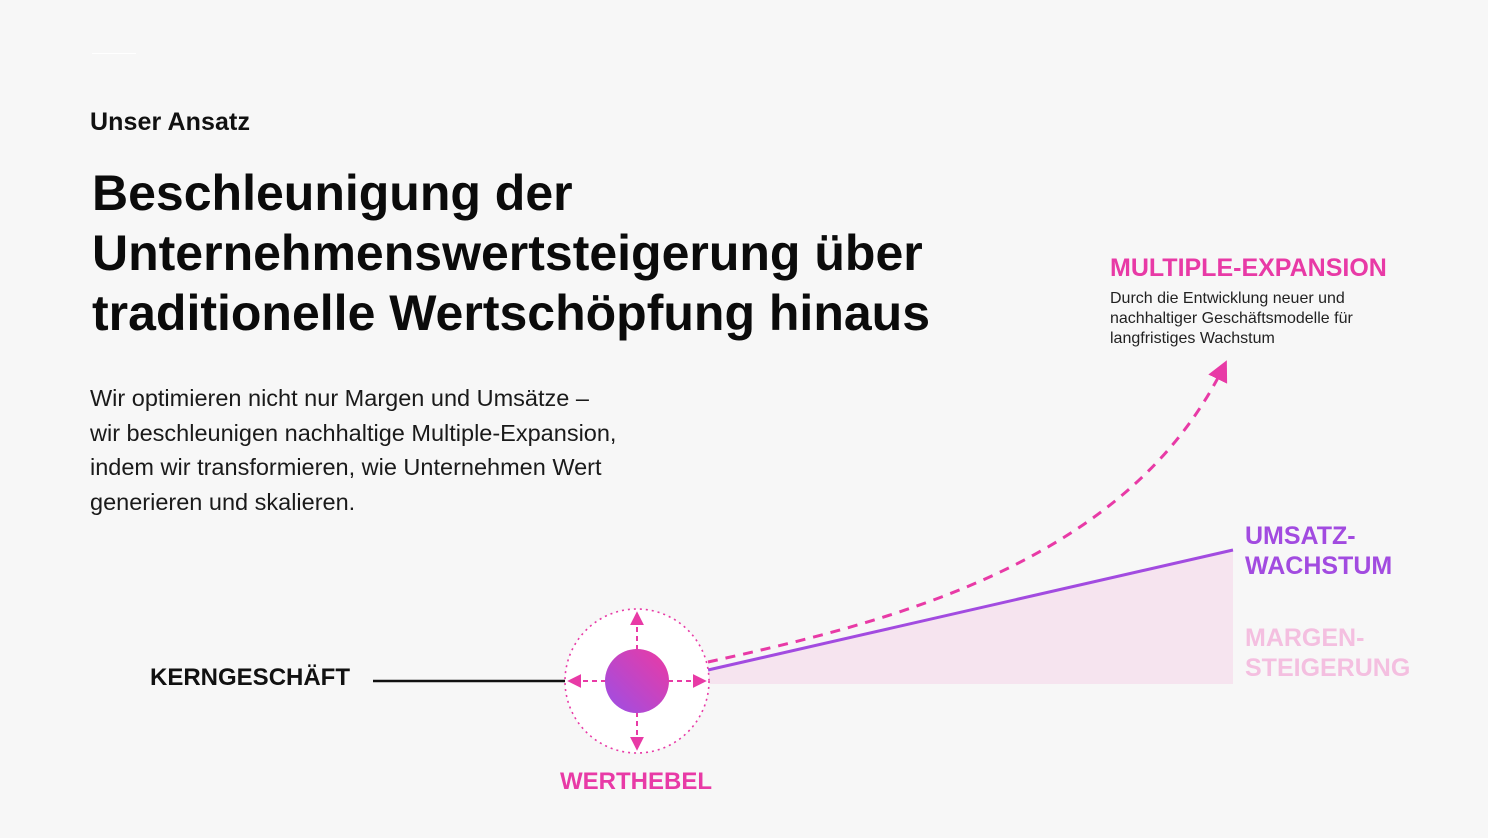 This screenshot has height=838, width=1488. Describe the element at coordinates (223, 501) in the screenshot. I see `intro-line: generieren und skalieren.` at that location.